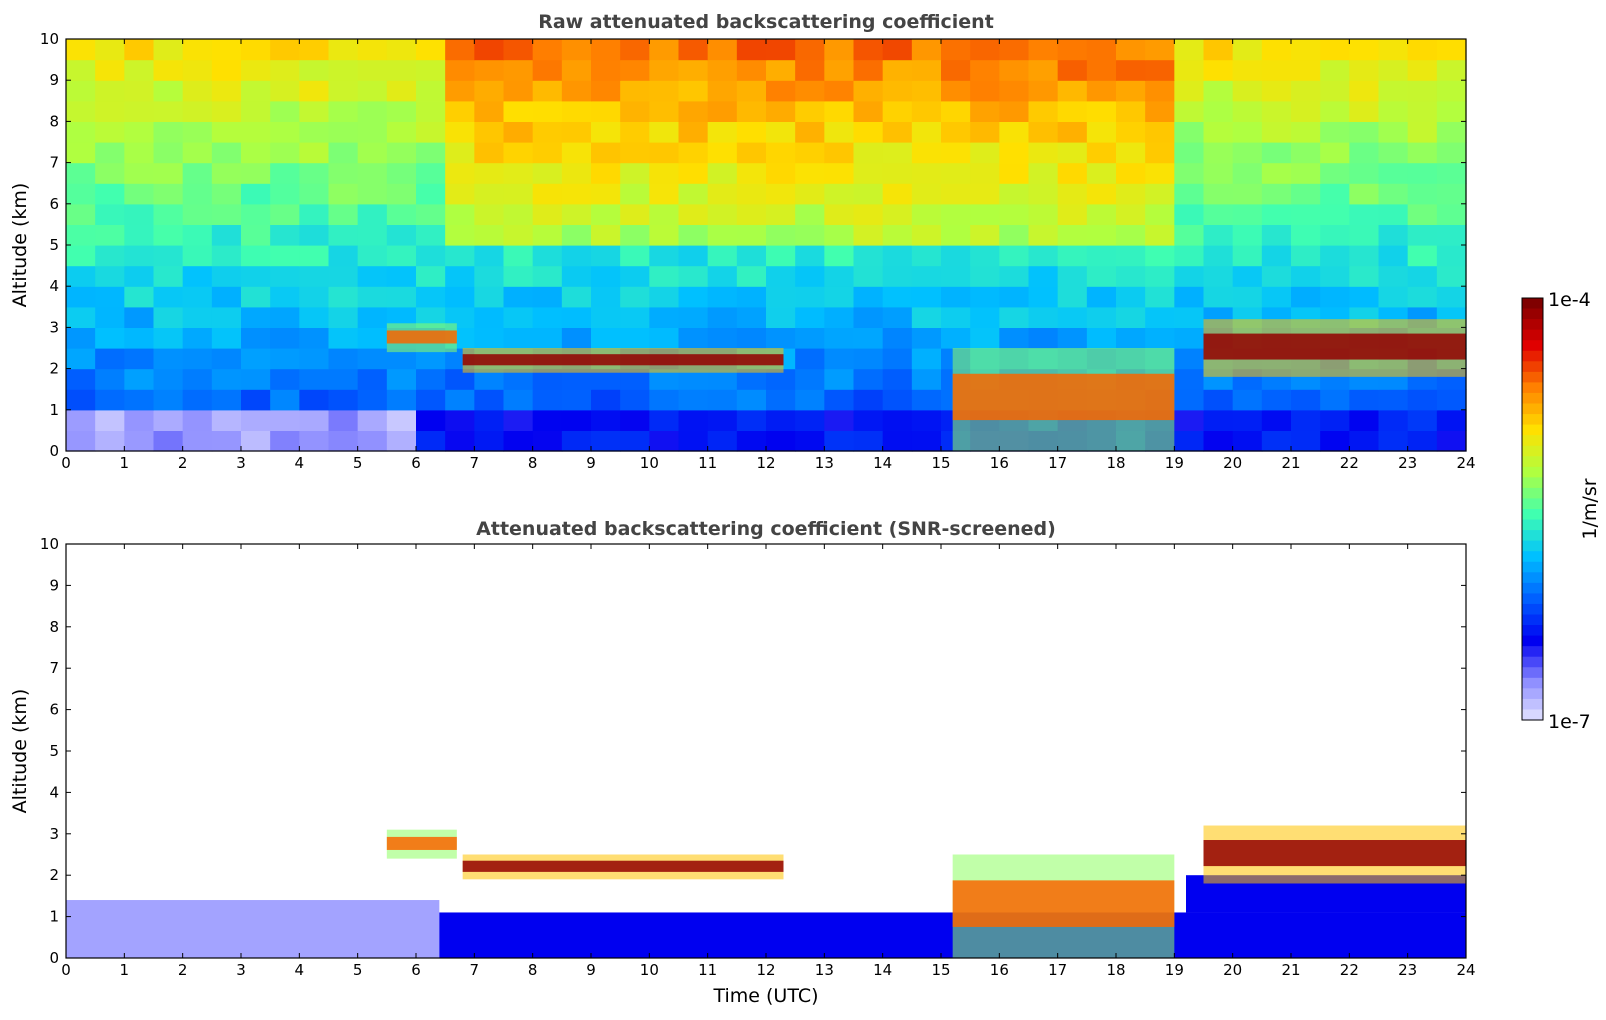  What do you see at coordinates (1569, 300) in the screenshot?
I see `colorbar-max-label: 1e-4` at bounding box center [1569, 300].